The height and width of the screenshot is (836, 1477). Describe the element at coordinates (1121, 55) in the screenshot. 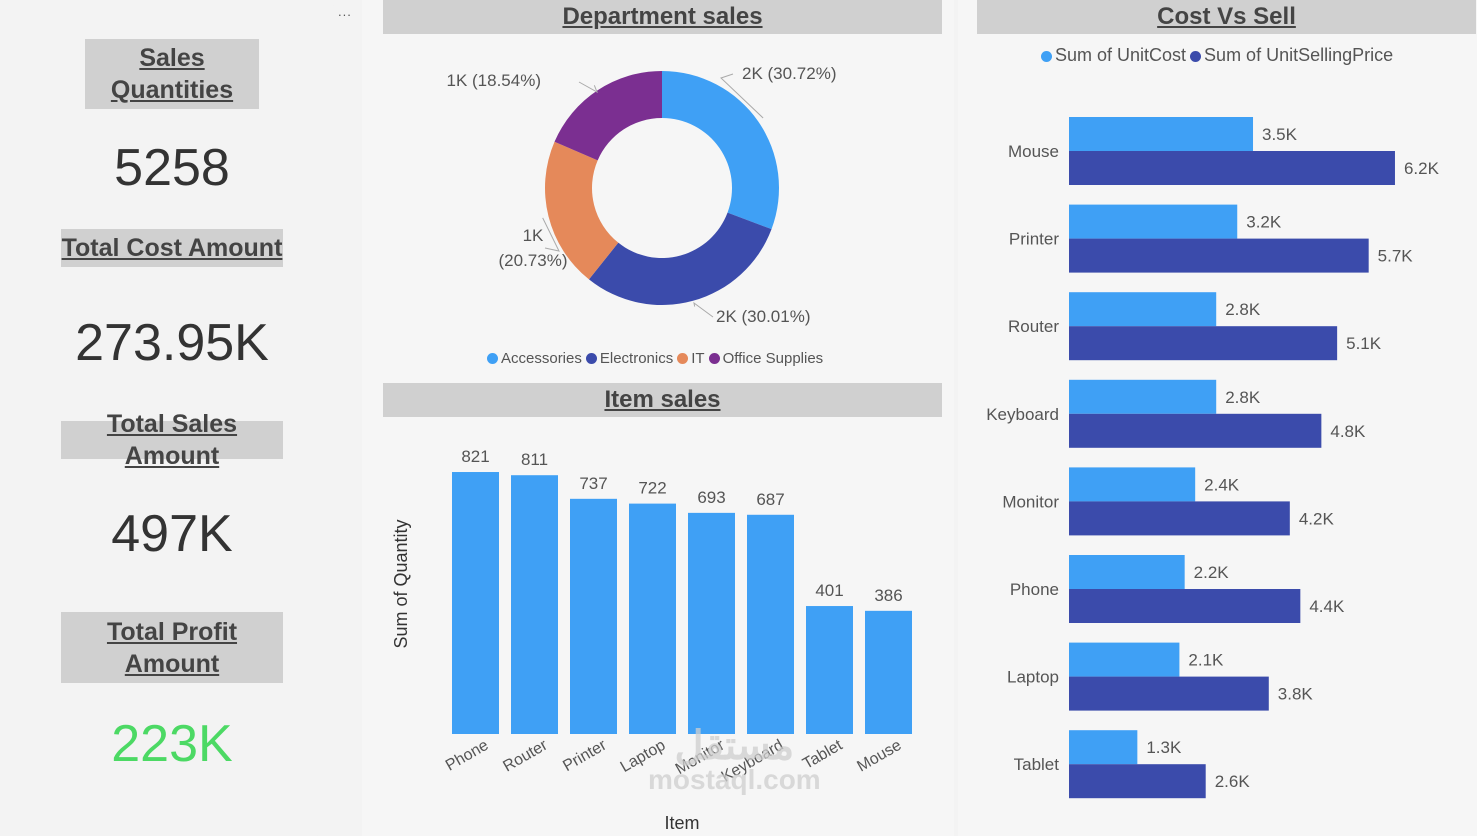

I see `legend-label: Sum of UnitCost` at that location.